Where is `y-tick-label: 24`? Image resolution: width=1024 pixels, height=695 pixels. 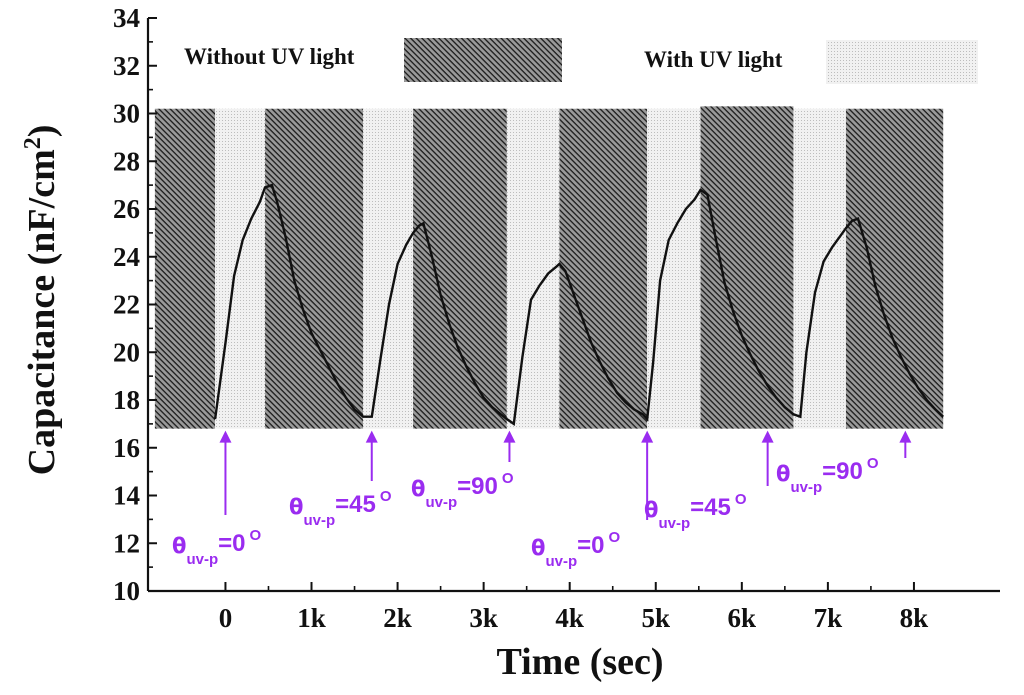 y-tick-label: 24 is located at coordinates (126, 257).